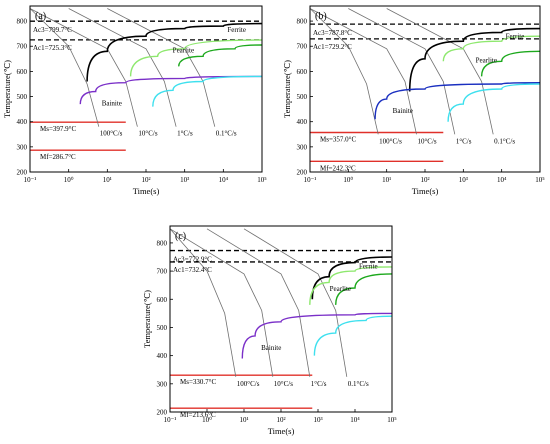 The height and width of the screenshot is (444, 550). I want to click on plot-area, so click(425, 85).